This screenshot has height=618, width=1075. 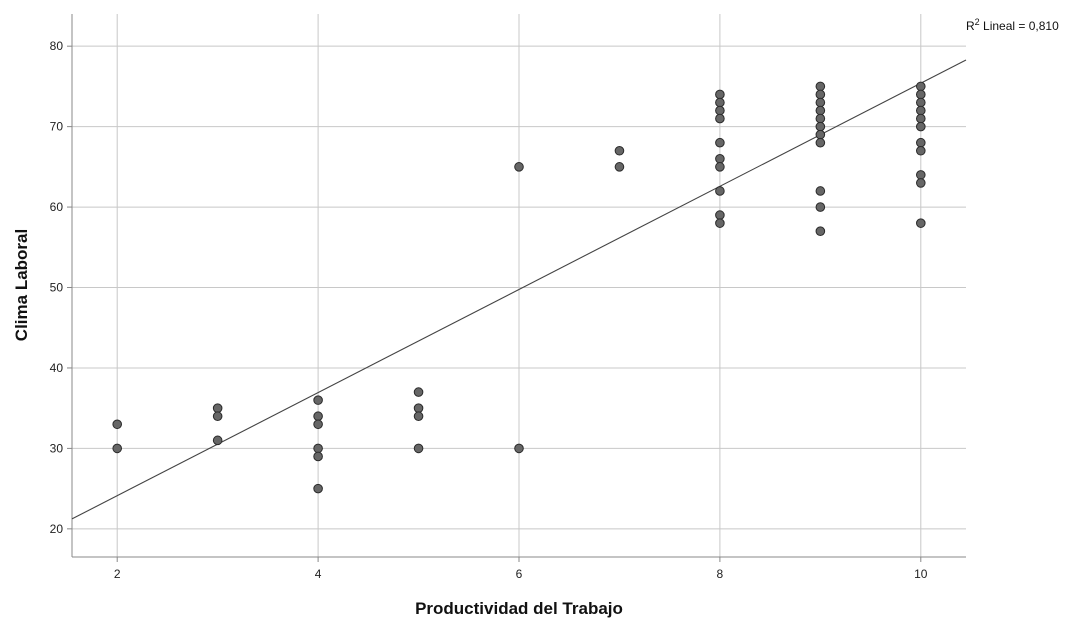 What do you see at coordinates (21, 285) in the screenshot?
I see `y-axis-title: Clima Laboral` at bounding box center [21, 285].